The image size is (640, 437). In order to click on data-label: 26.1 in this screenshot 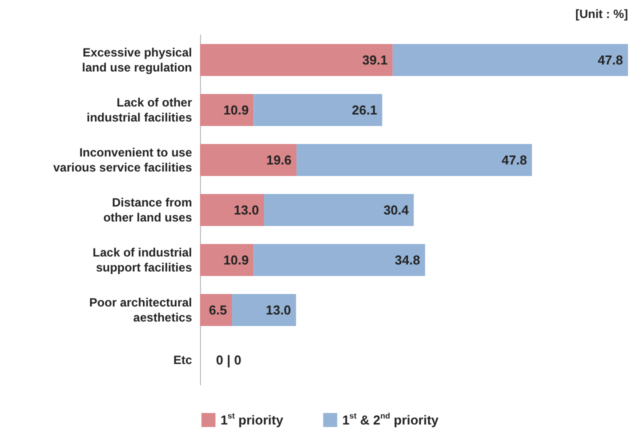, I will do `click(365, 110)`.